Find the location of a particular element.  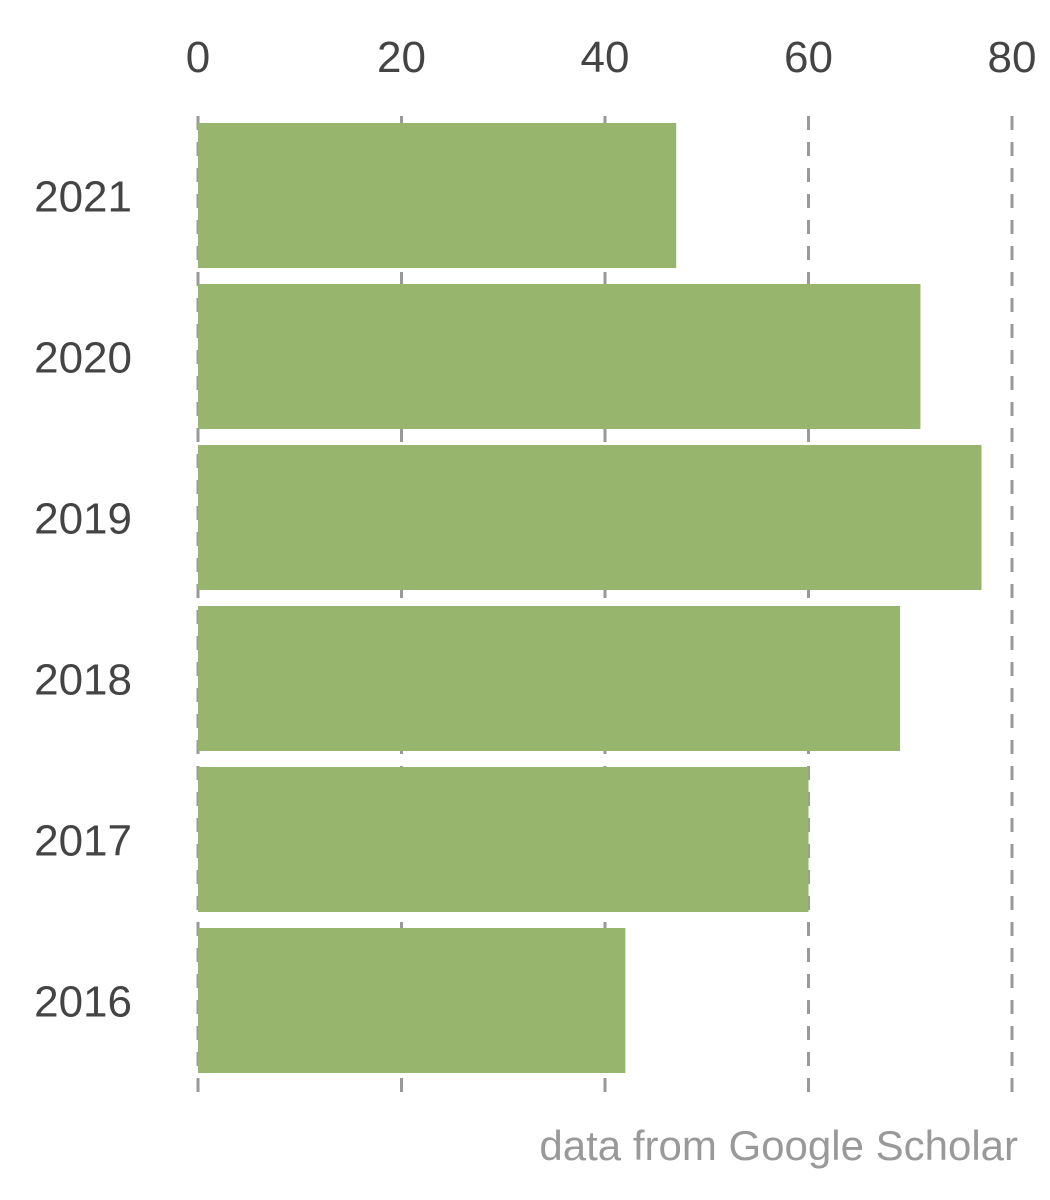

y-tick-label-2016: 2016 is located at coordinates (83, 1002).